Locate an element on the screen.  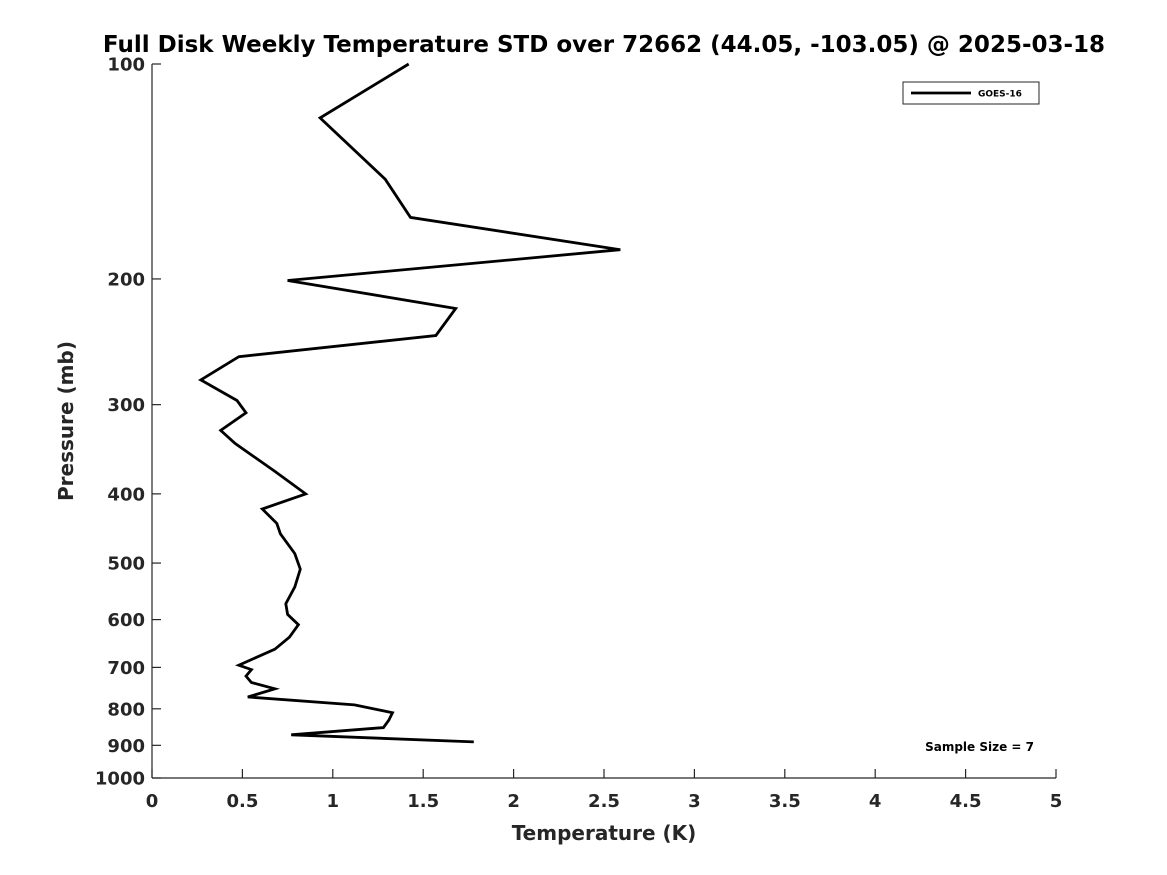
x-tick-label: 5 is located at coordinates (1056, 801).